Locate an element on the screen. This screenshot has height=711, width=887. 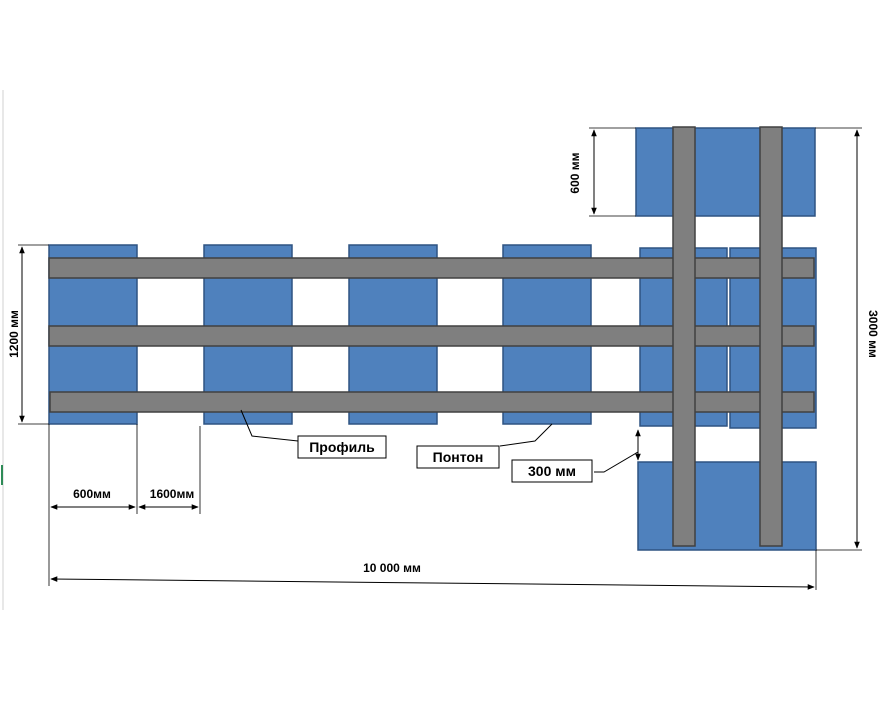
dim-total-length-line is located at coordinates (432, 583).